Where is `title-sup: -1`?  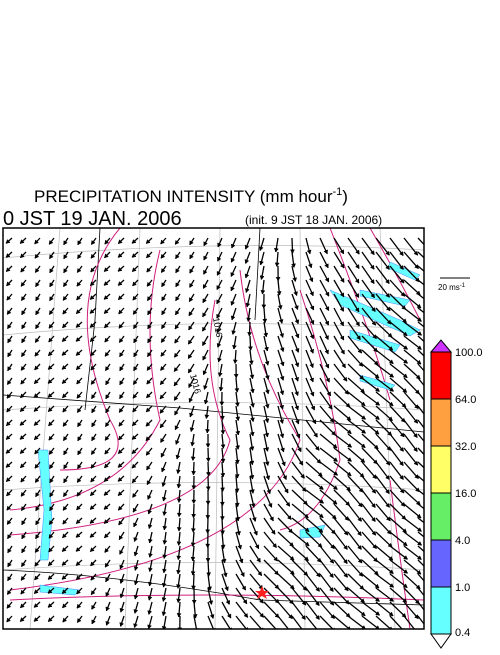
title-sup: -1 is located at coordinates (337, 192).